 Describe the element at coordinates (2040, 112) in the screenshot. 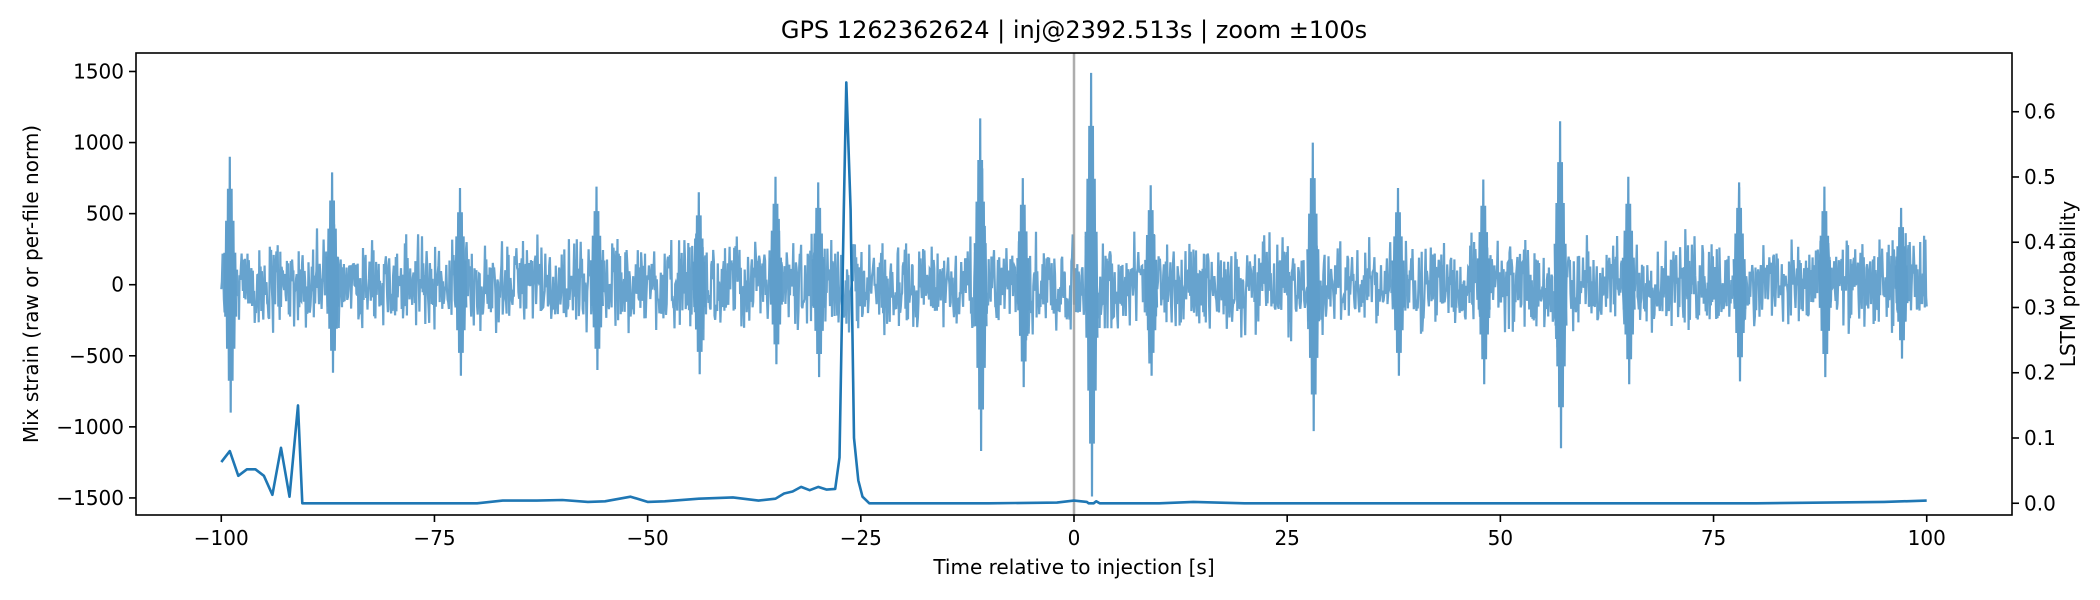

I see `right-y-tick-label: 0.6` at that location.